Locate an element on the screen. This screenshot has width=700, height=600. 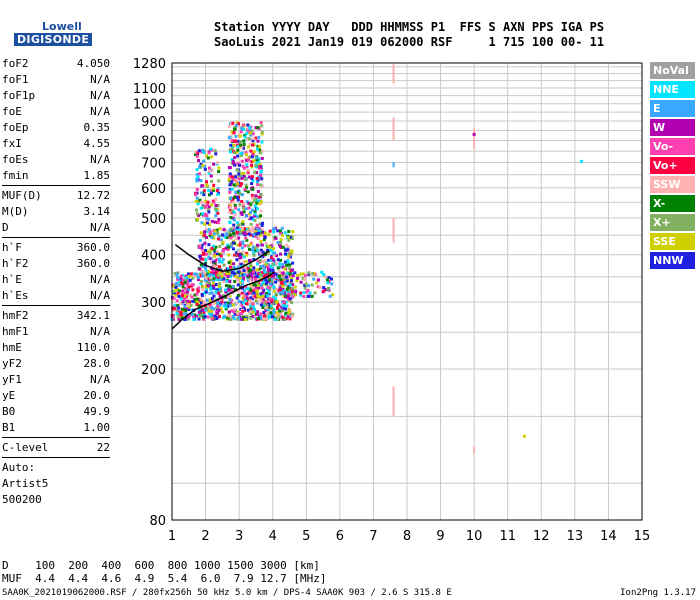
x-tick-label: 12 is located at coordinates (541, 536).